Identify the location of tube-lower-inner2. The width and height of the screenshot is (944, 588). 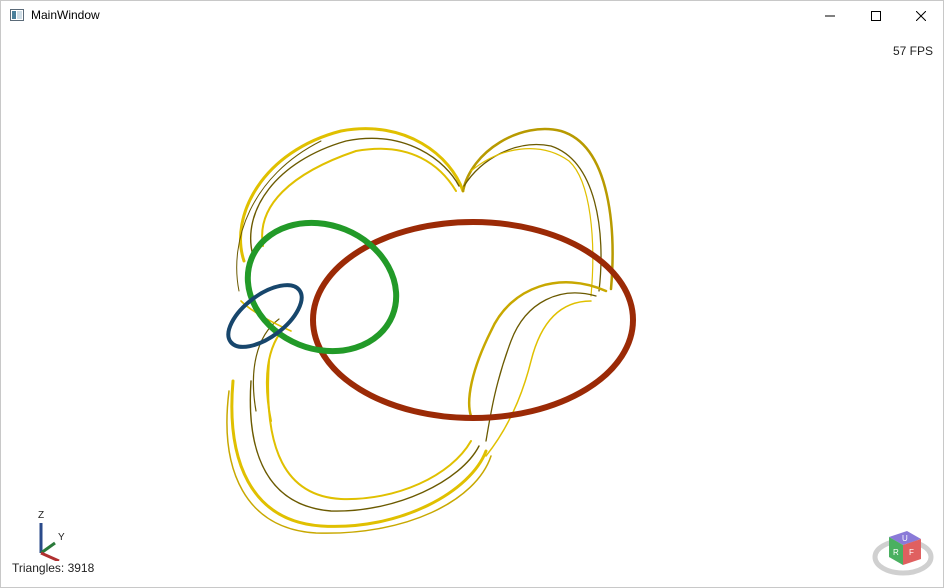
(369, 430).